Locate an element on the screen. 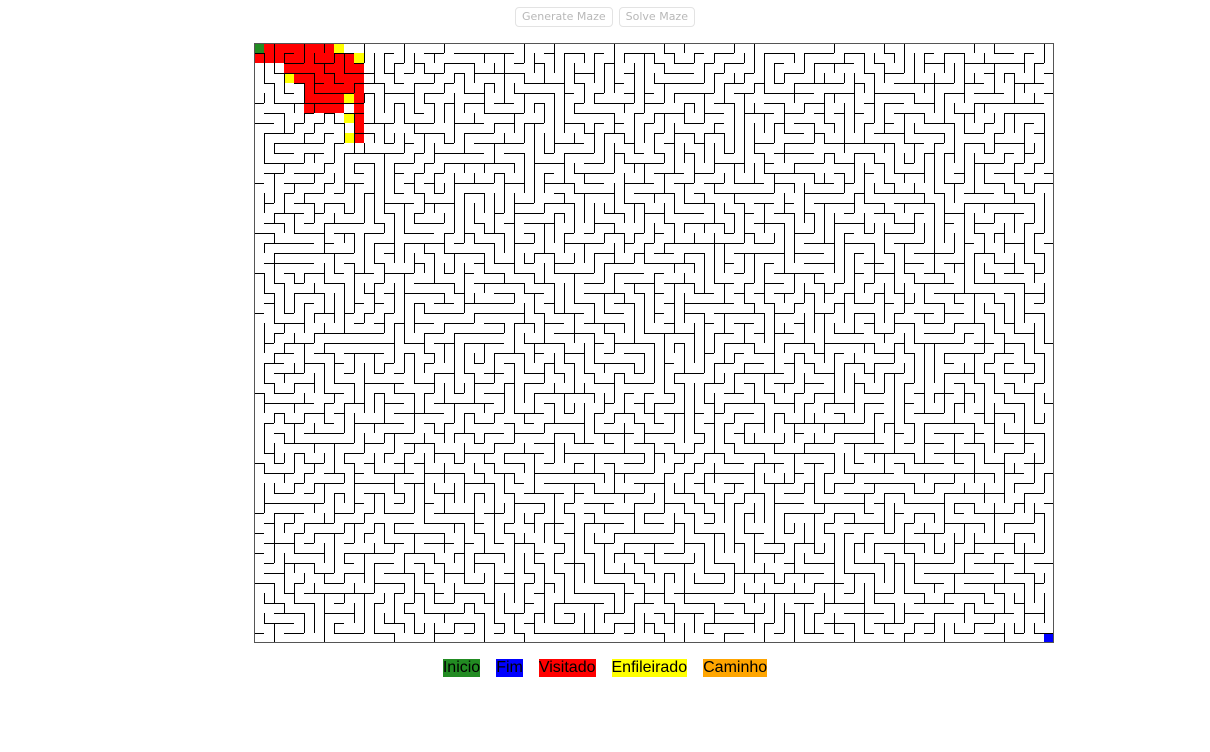 The width and height of the screenshot is (1210, 752). toolbar: Generate Maze Solve Maze is located at coordinates (605, 17).